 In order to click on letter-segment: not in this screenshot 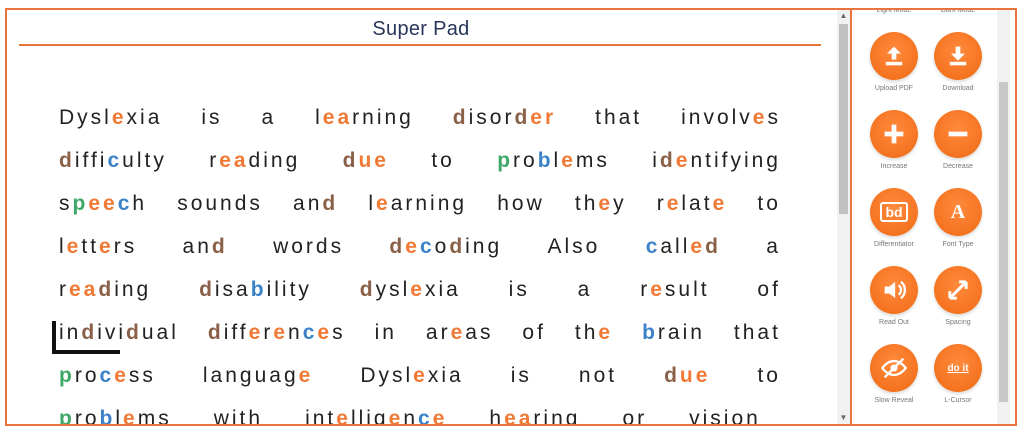, I will do `click(598, 375)`.